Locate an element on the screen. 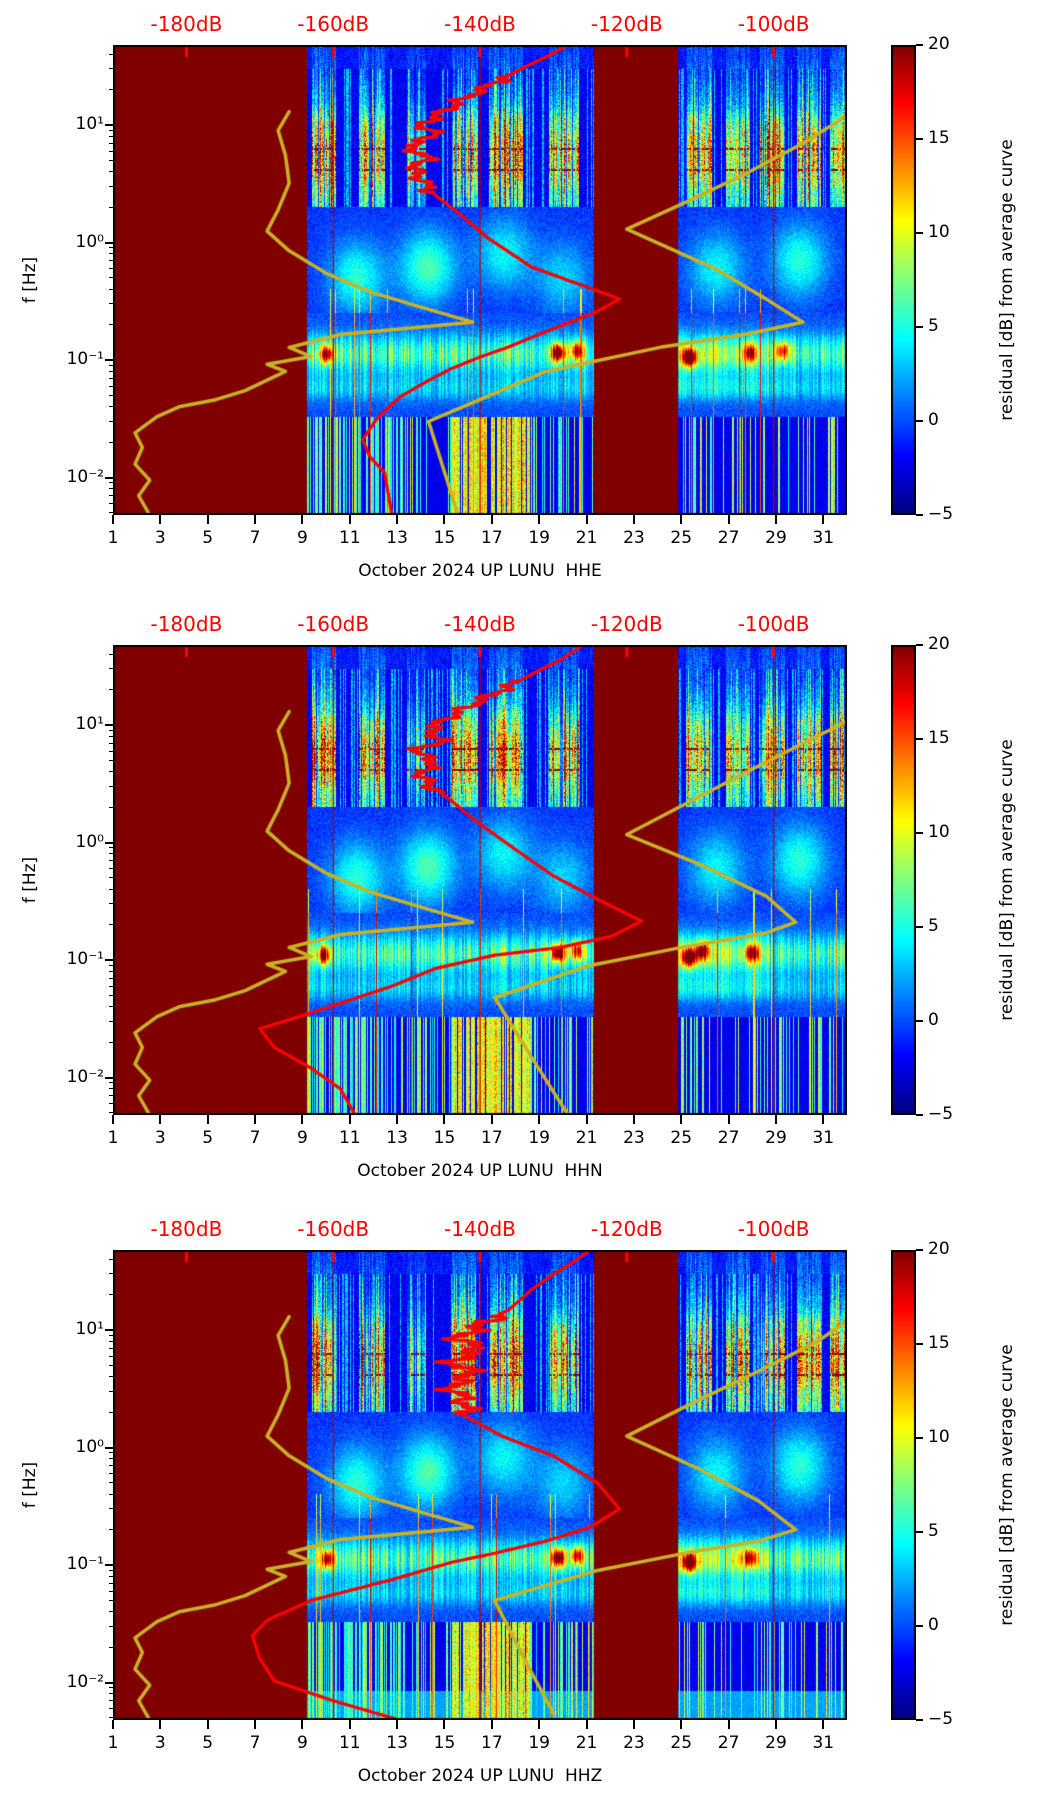  x-tick-label: 7 is located at coordinates (255, 538).